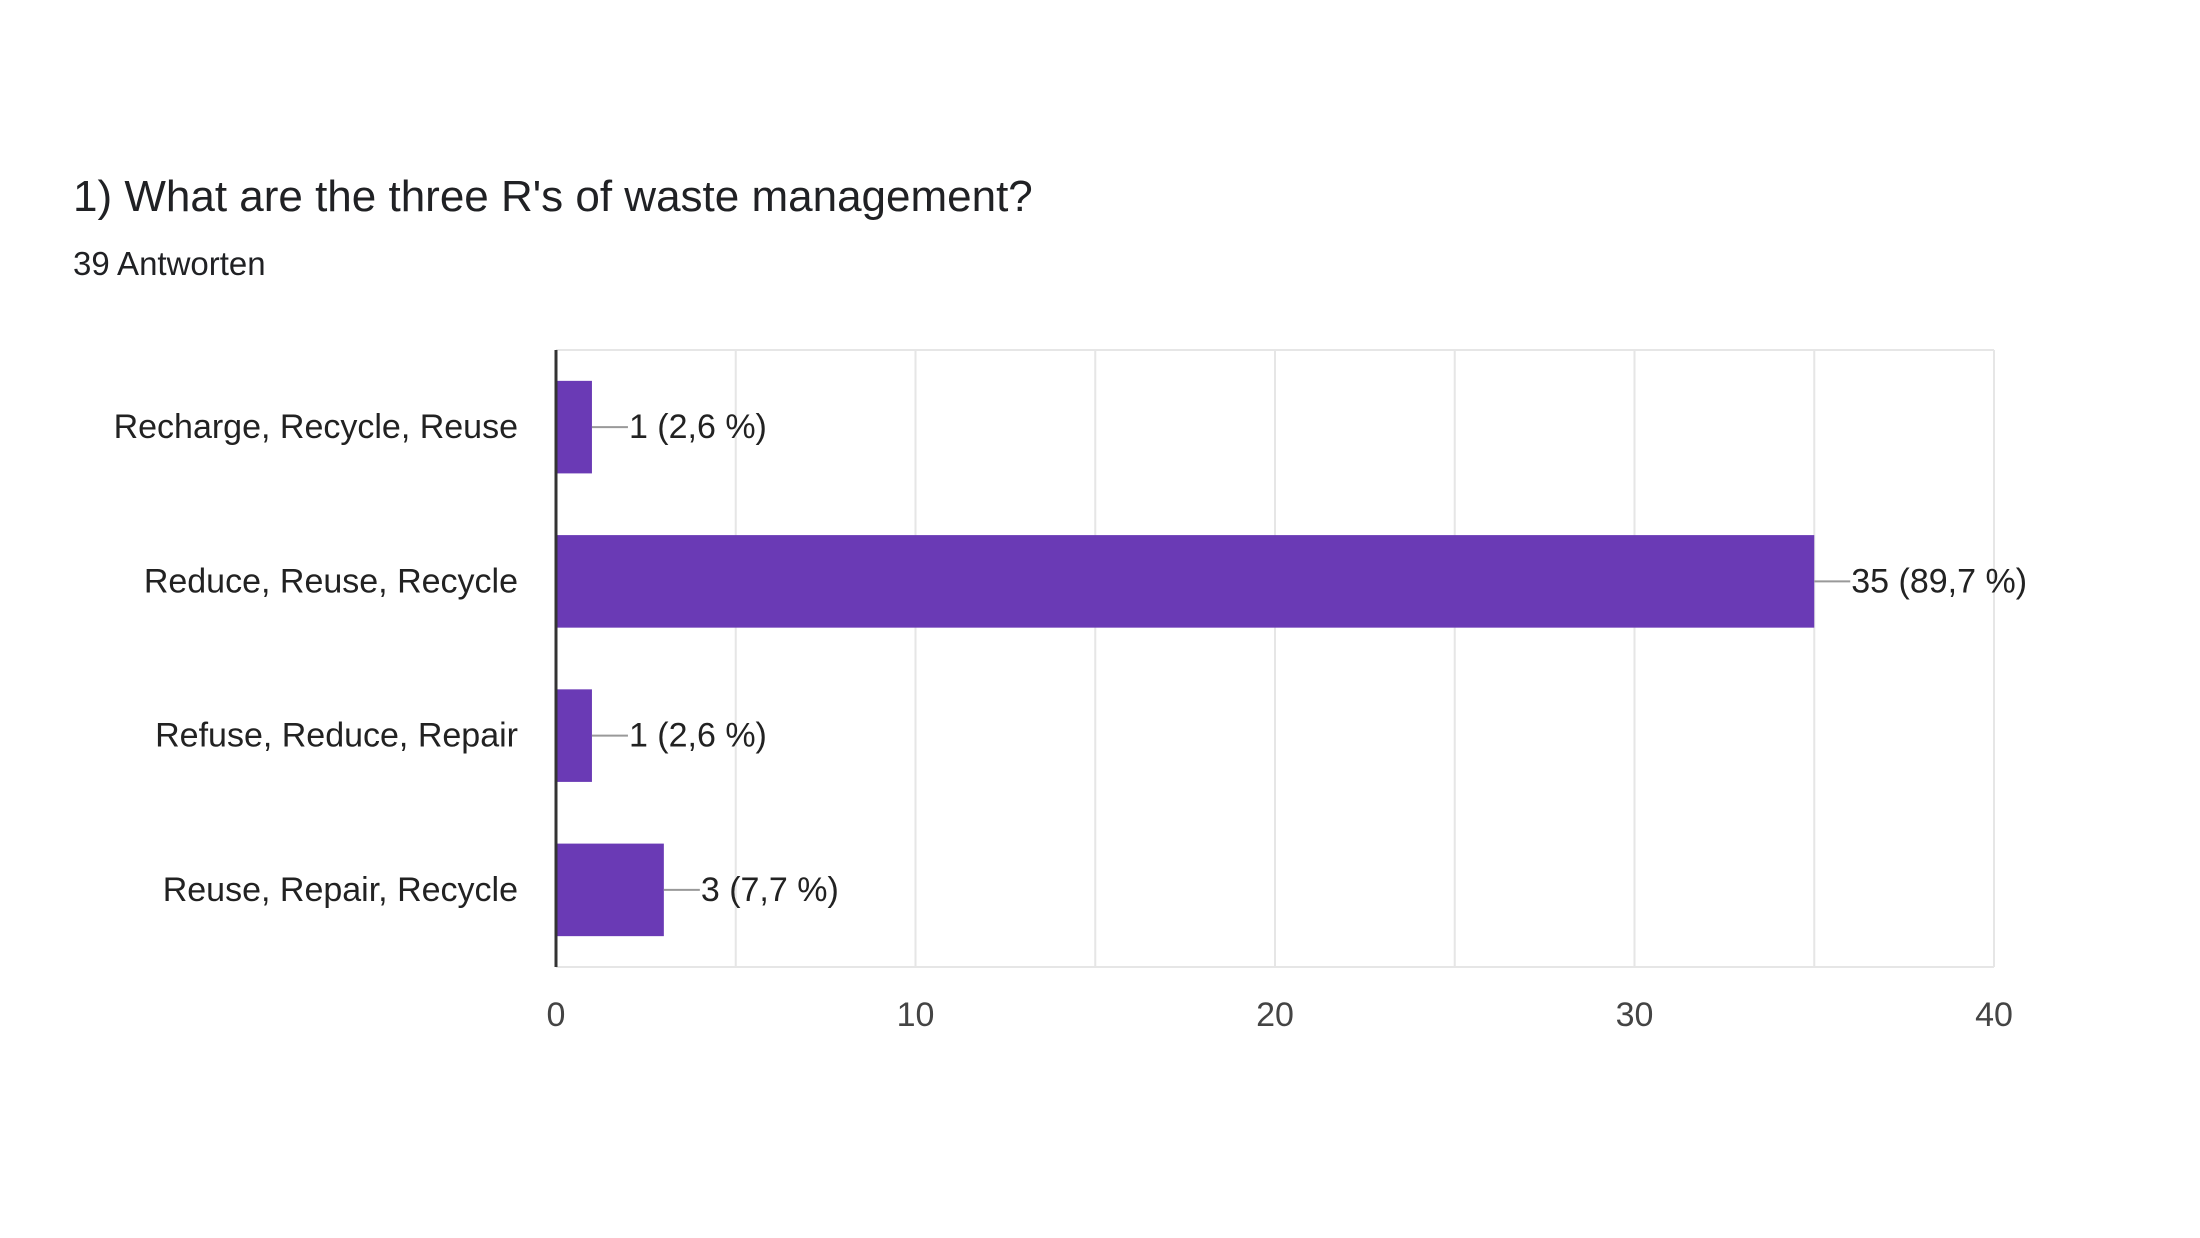 The height and width of the screenshot is (1238, 2200). I want to click on x-tick-label: 40, so click(1994, 1015).